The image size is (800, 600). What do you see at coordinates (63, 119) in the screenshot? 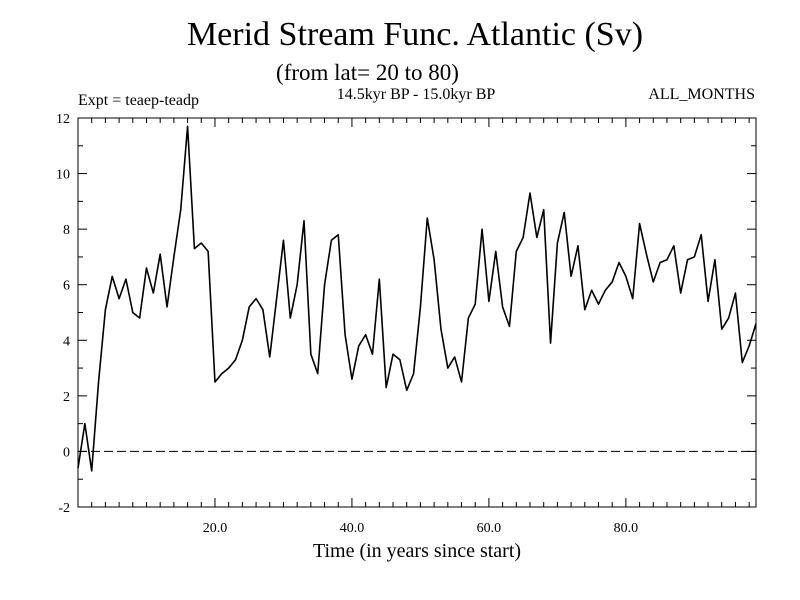
I see `y-tick-label: 12` at bounding box center [63, 119].